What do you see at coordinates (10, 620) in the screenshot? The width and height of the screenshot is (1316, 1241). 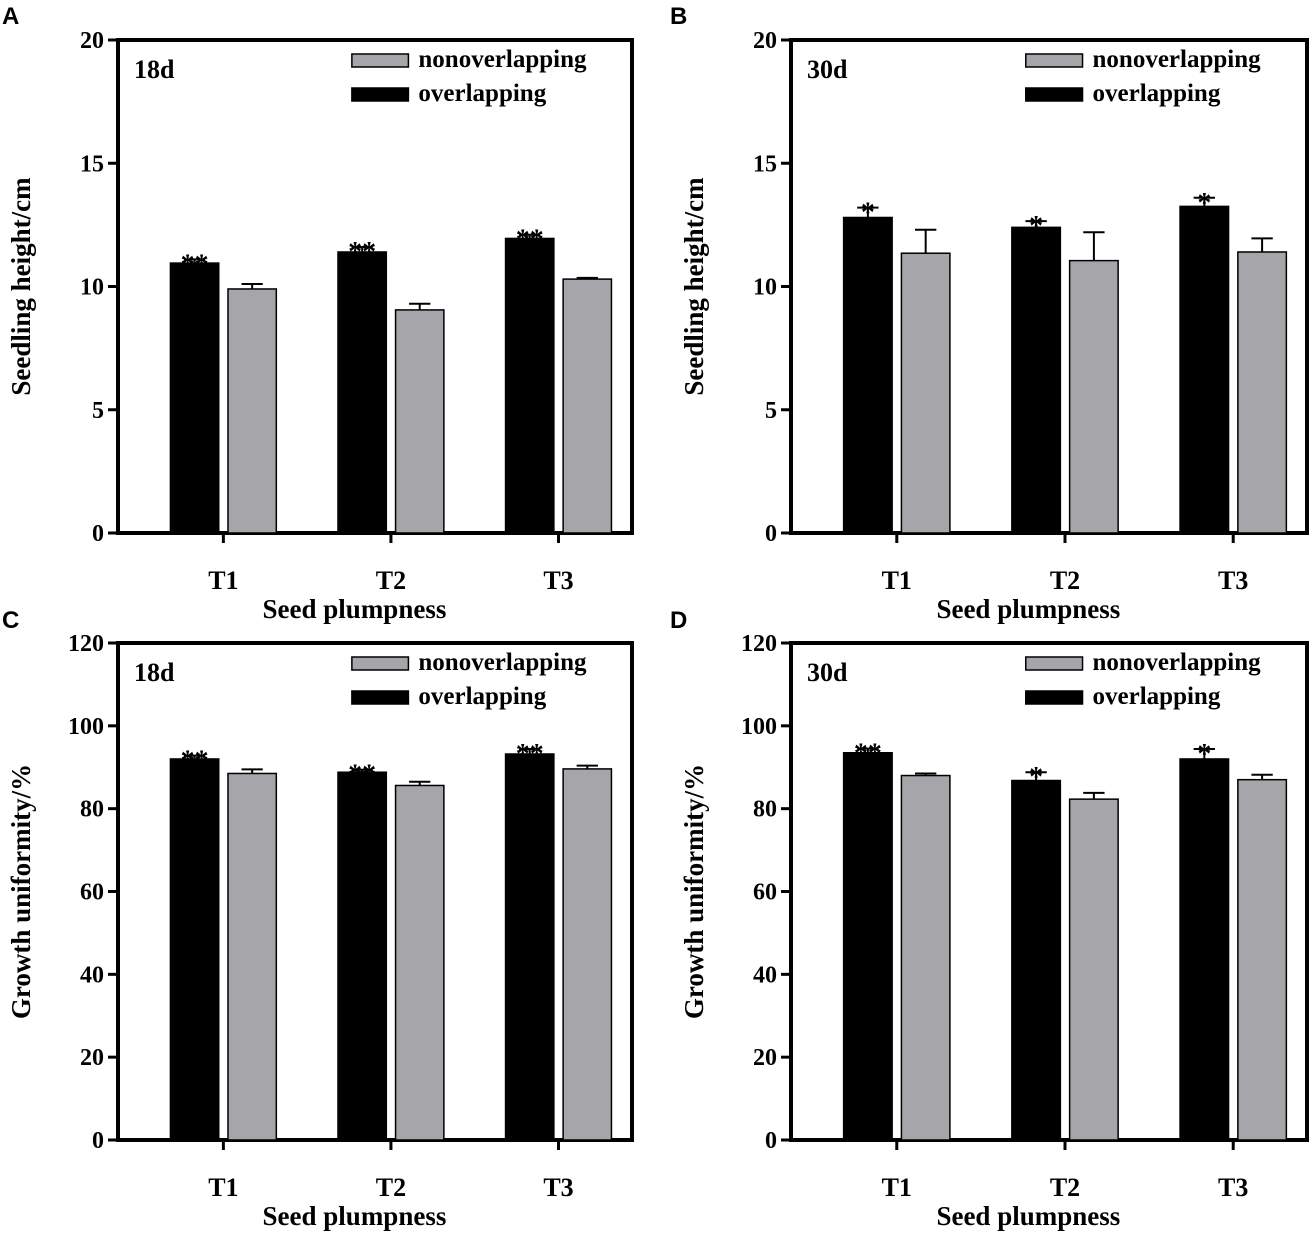 I see `panel-letter: C` at bounding box center [10, 620].